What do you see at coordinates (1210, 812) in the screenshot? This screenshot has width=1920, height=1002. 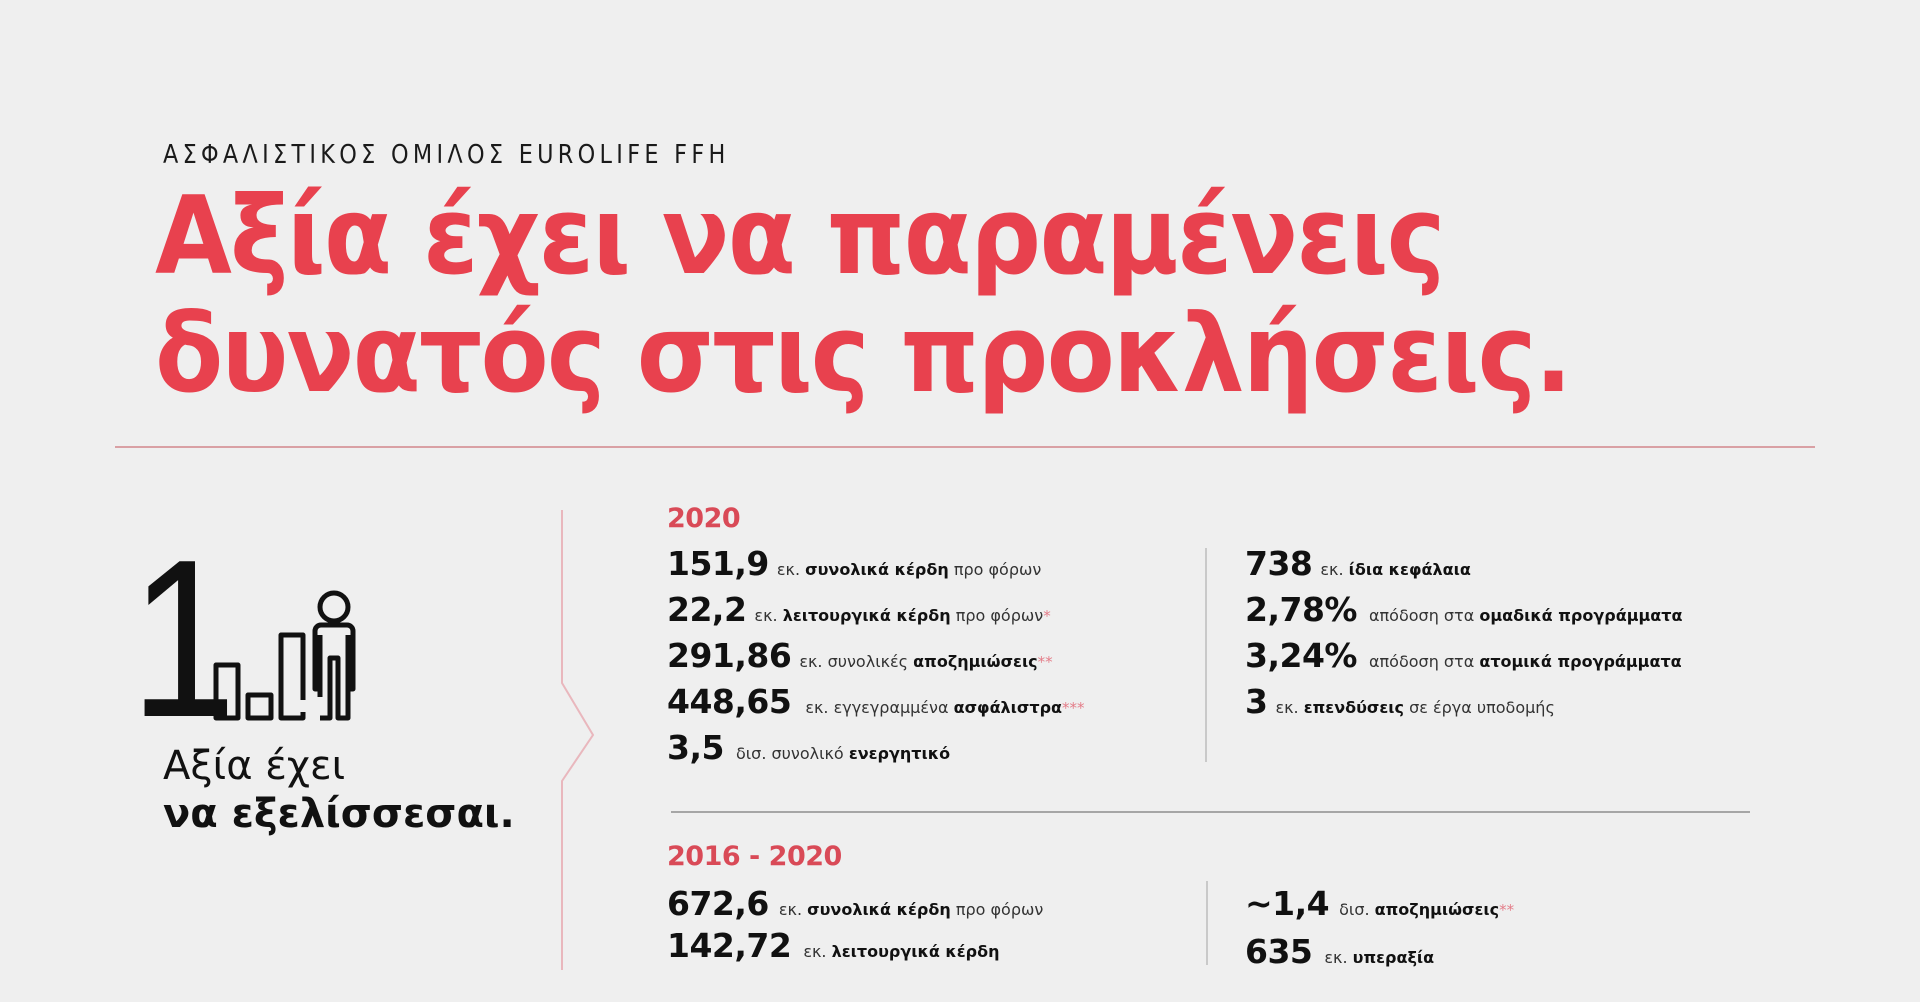 I see `section-separator` at bounding box center [1210, 812].